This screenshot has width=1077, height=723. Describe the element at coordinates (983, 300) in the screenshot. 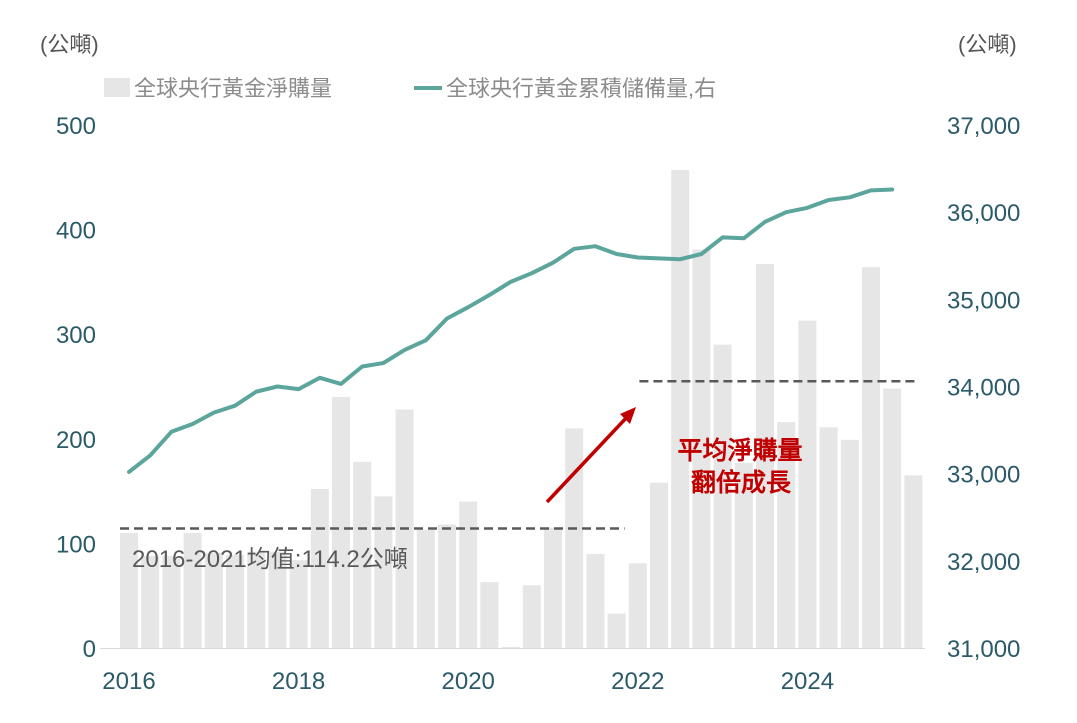

I see `right-tick-label: 35,000` at that location.